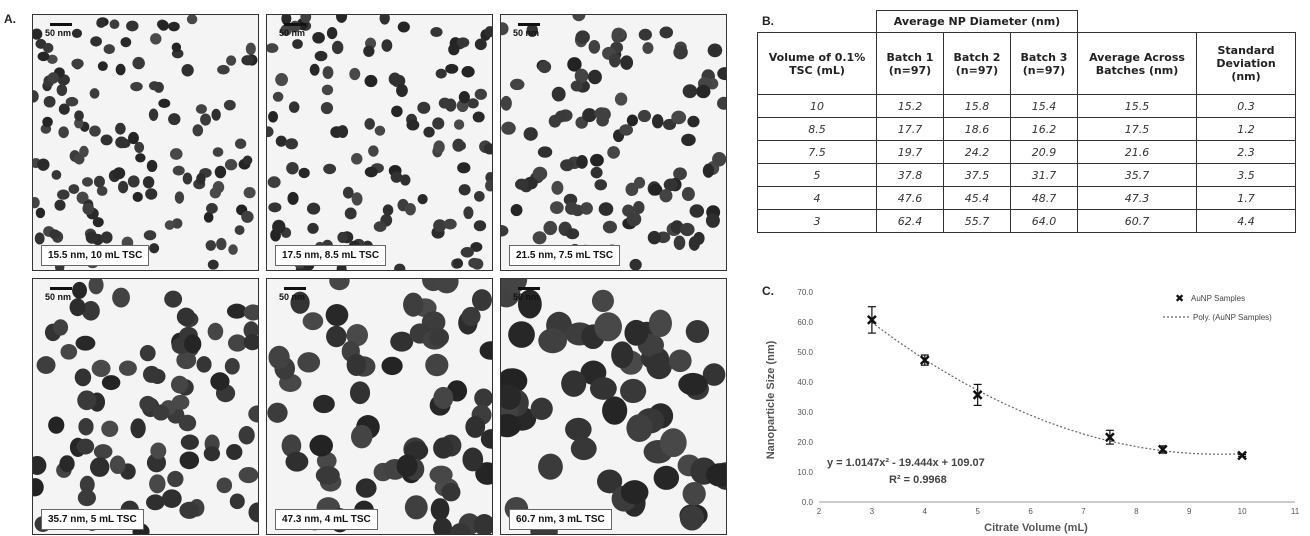 The image size is (1310, 536). What do you see at coordinates (326, 519) in the screenshot?
I see `tem-caption: 47.3 nm, 4 mL TSC` at bounding box center [326, 519].